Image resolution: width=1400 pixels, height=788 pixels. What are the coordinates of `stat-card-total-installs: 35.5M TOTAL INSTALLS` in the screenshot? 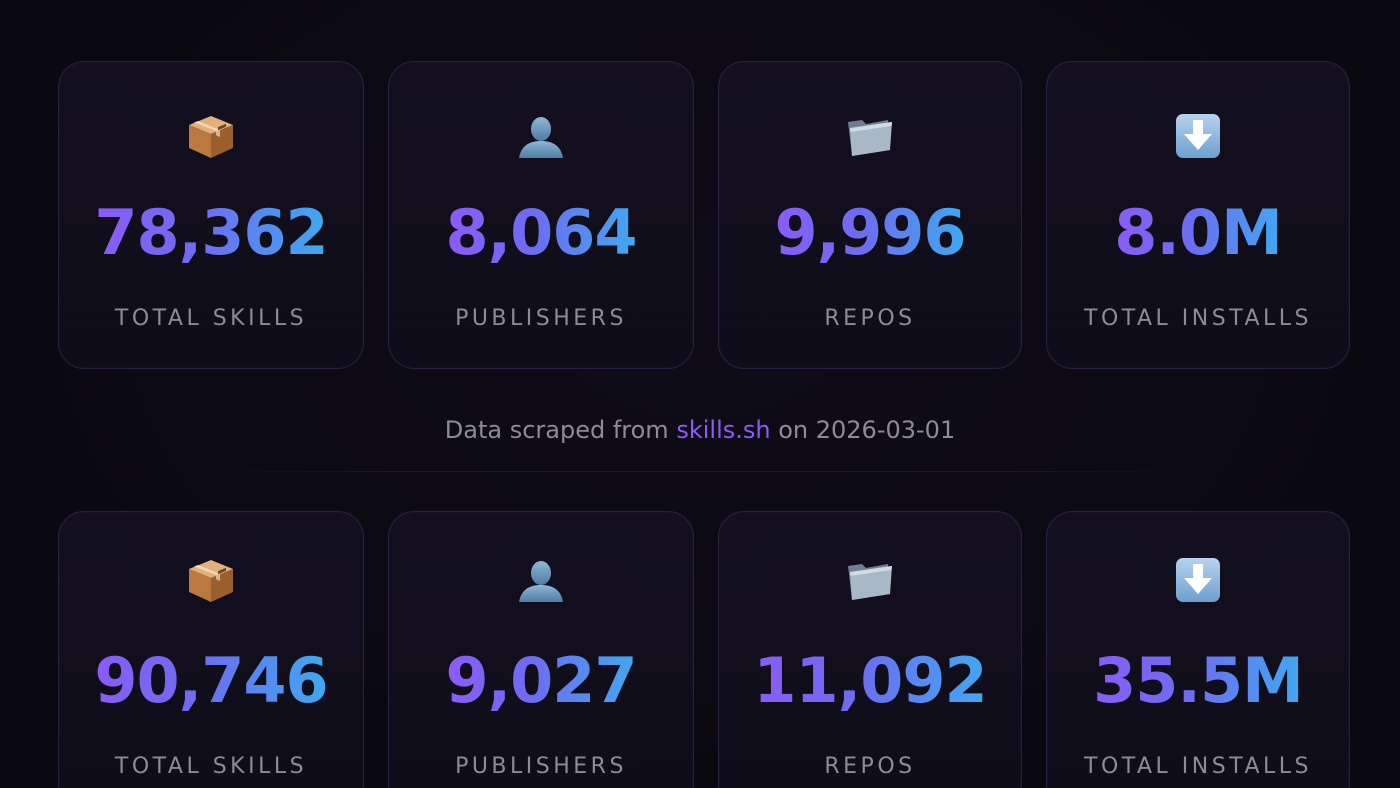 It's located at (1198, 649).